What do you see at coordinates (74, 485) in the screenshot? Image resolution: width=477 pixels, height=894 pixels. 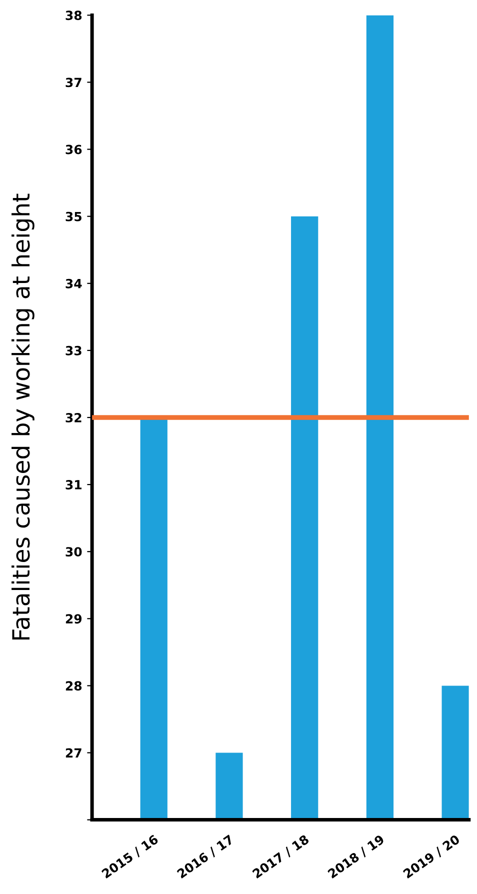 I see `y-tick-label: 31` at bounding box center [74, 485].